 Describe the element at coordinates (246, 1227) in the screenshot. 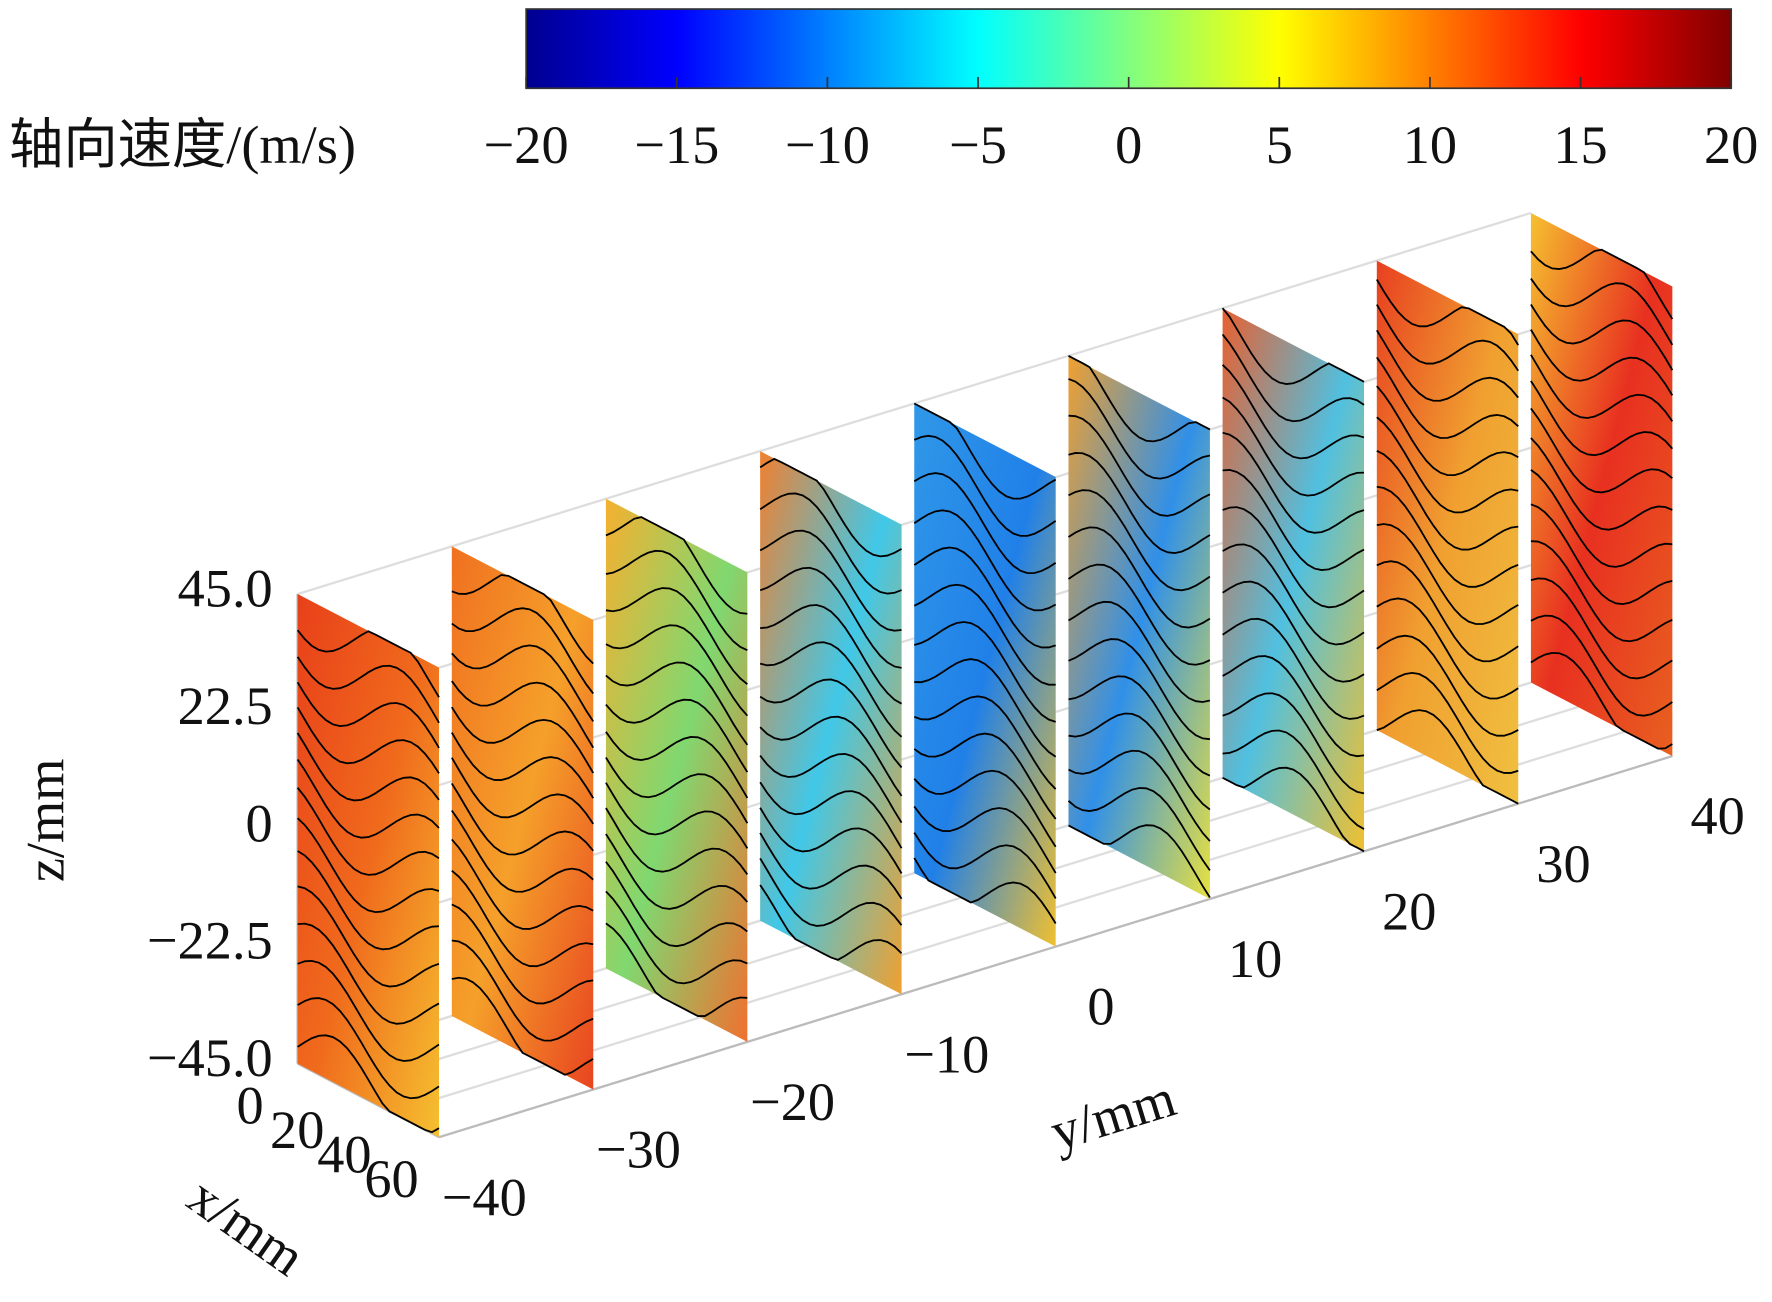

I see `x-axis-label: x/mm` at that location.